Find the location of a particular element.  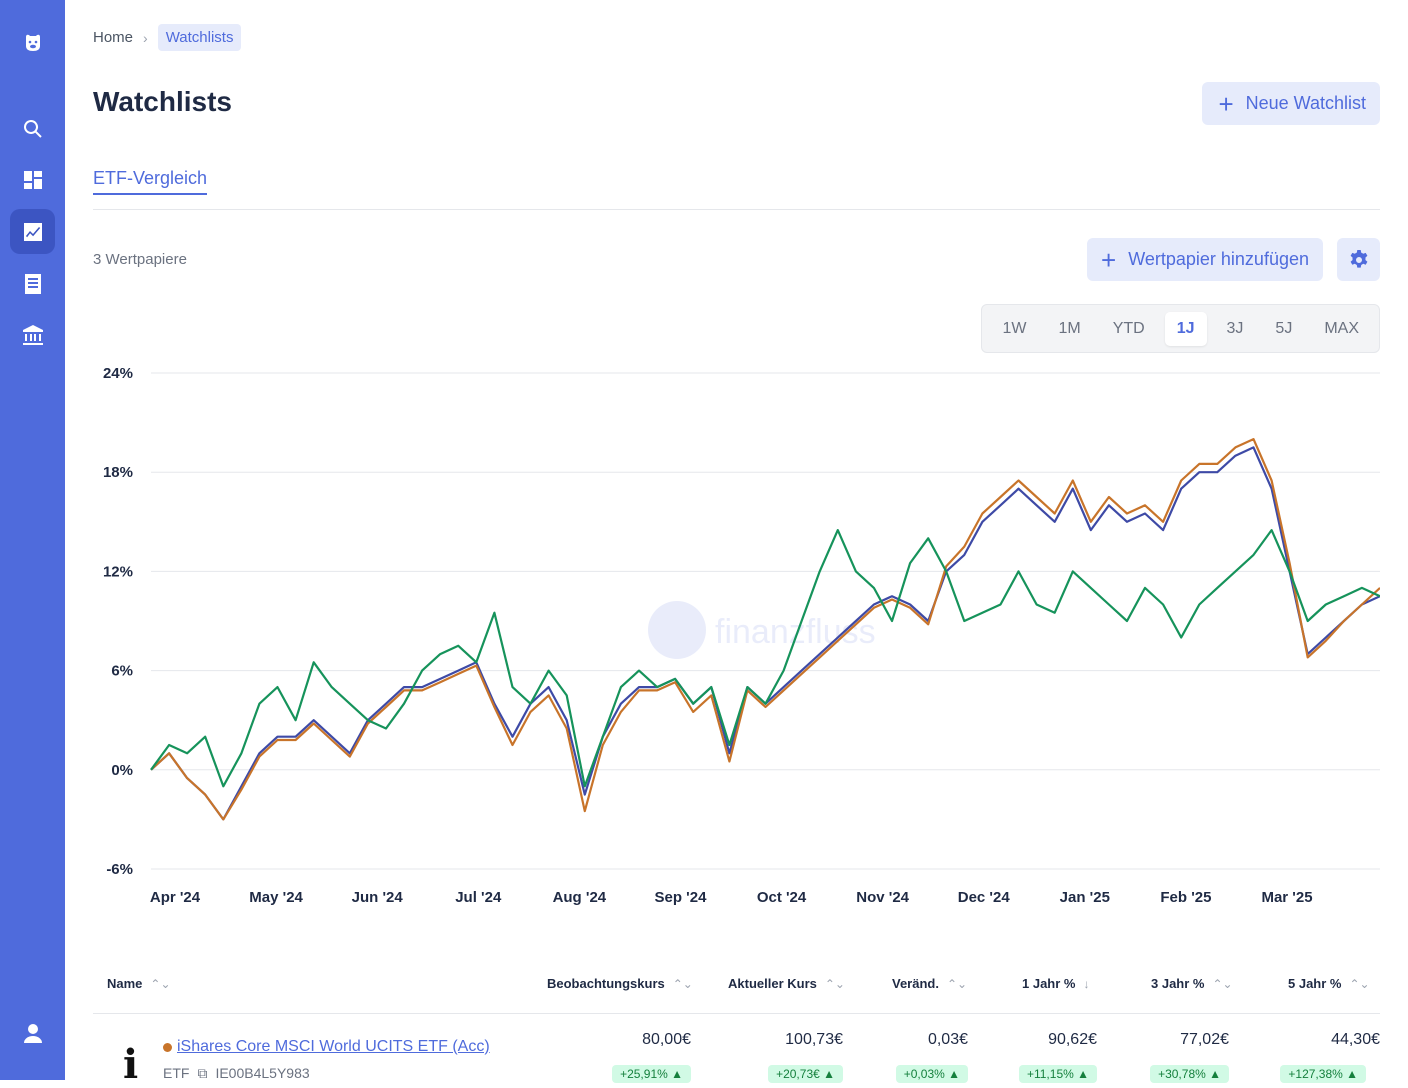

watermark: finanzfluss is located at coordinates (762, 630).